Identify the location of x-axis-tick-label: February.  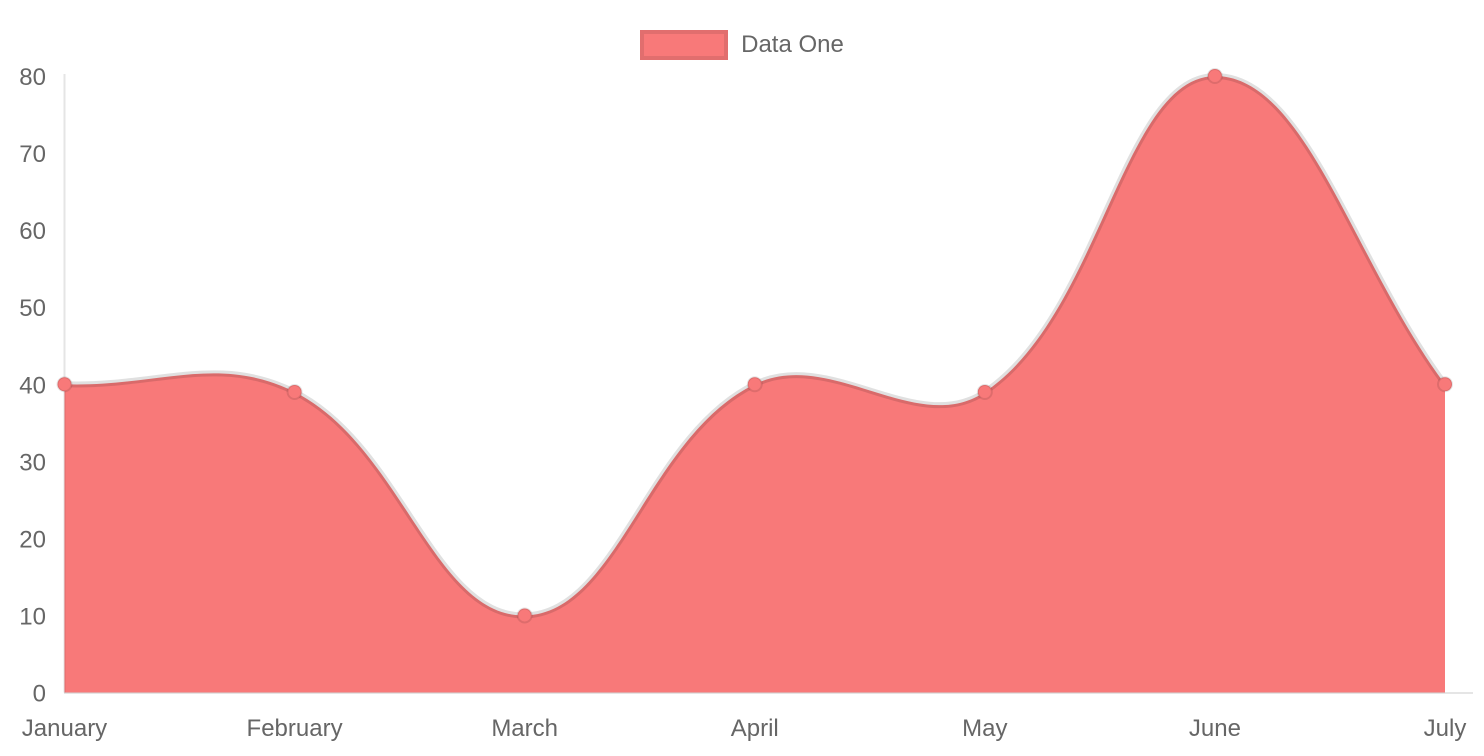
(295, 728).